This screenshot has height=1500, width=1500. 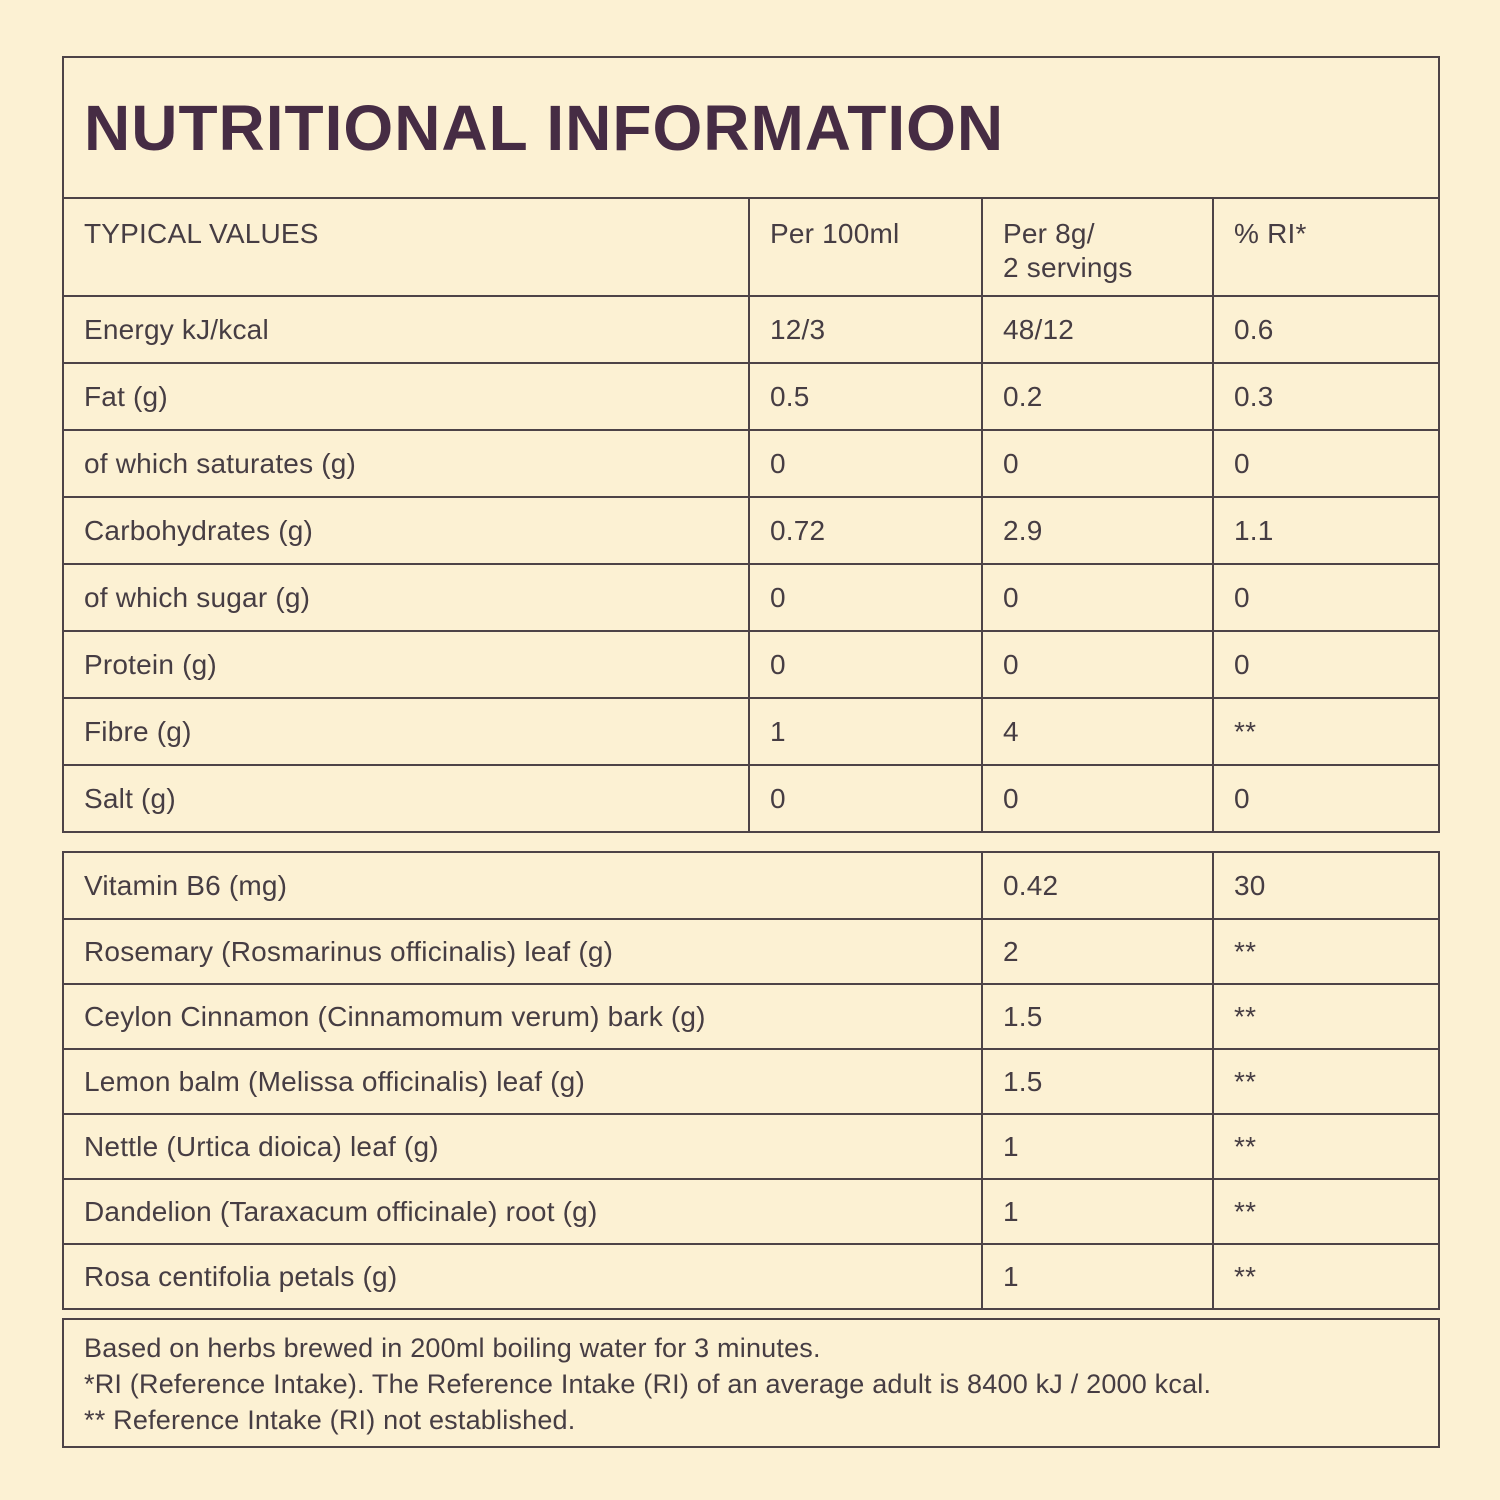 I want to click on page-title: NUTRITIONAL INFORMATION, so click(x=544, y=127).